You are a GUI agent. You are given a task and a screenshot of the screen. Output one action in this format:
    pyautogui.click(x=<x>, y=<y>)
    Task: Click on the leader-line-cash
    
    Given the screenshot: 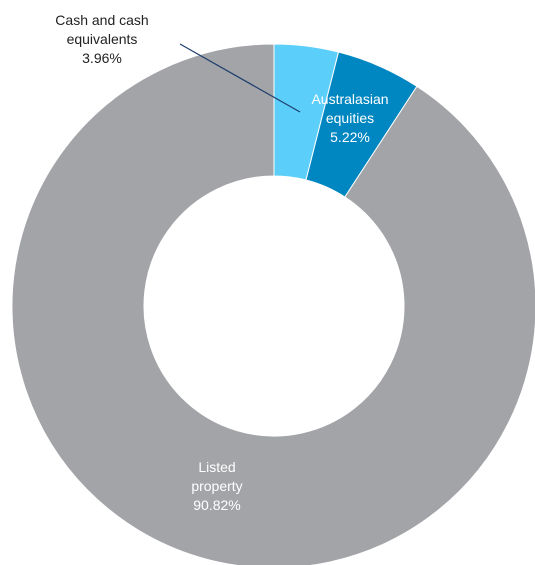 What is the action you would take?
    pyautogui.click(x=240, y=78)
    